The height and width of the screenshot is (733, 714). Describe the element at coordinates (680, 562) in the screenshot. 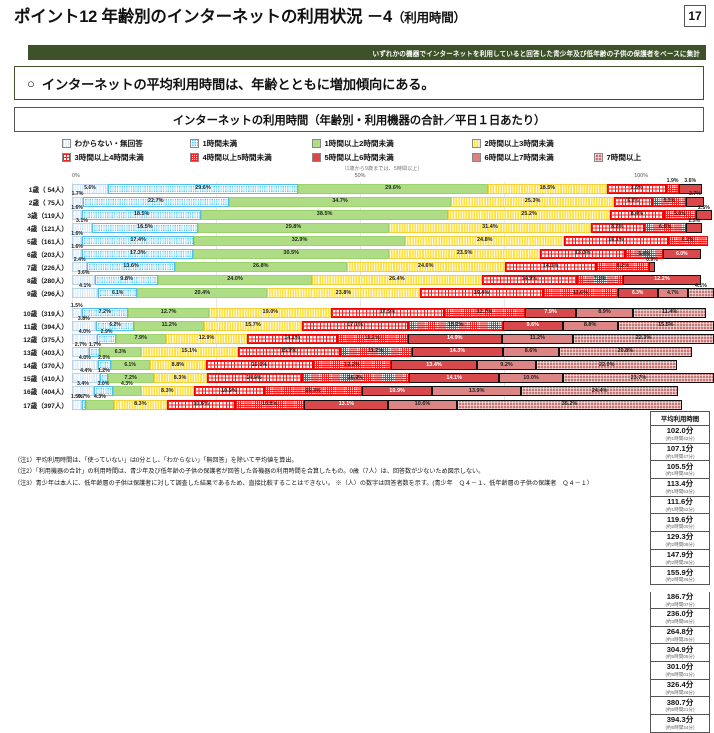

I see `average-time-hours: (約2時間28分)` at that location.